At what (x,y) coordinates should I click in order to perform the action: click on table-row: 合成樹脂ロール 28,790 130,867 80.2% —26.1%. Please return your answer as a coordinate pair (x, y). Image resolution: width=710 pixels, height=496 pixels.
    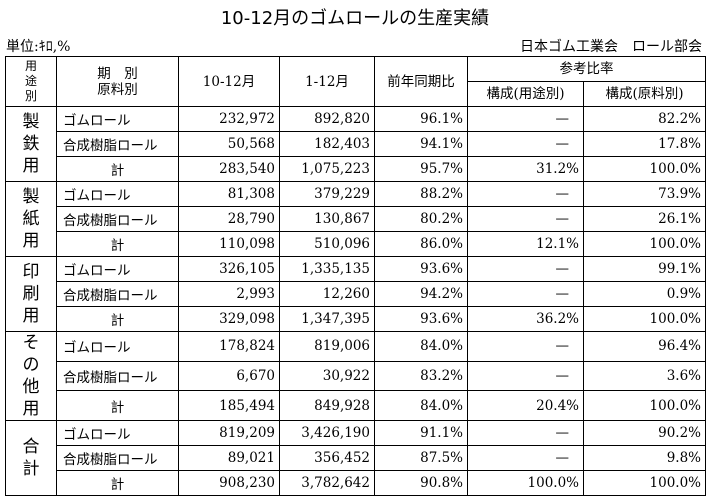
    Looking at the image, I should click on (356, 219).